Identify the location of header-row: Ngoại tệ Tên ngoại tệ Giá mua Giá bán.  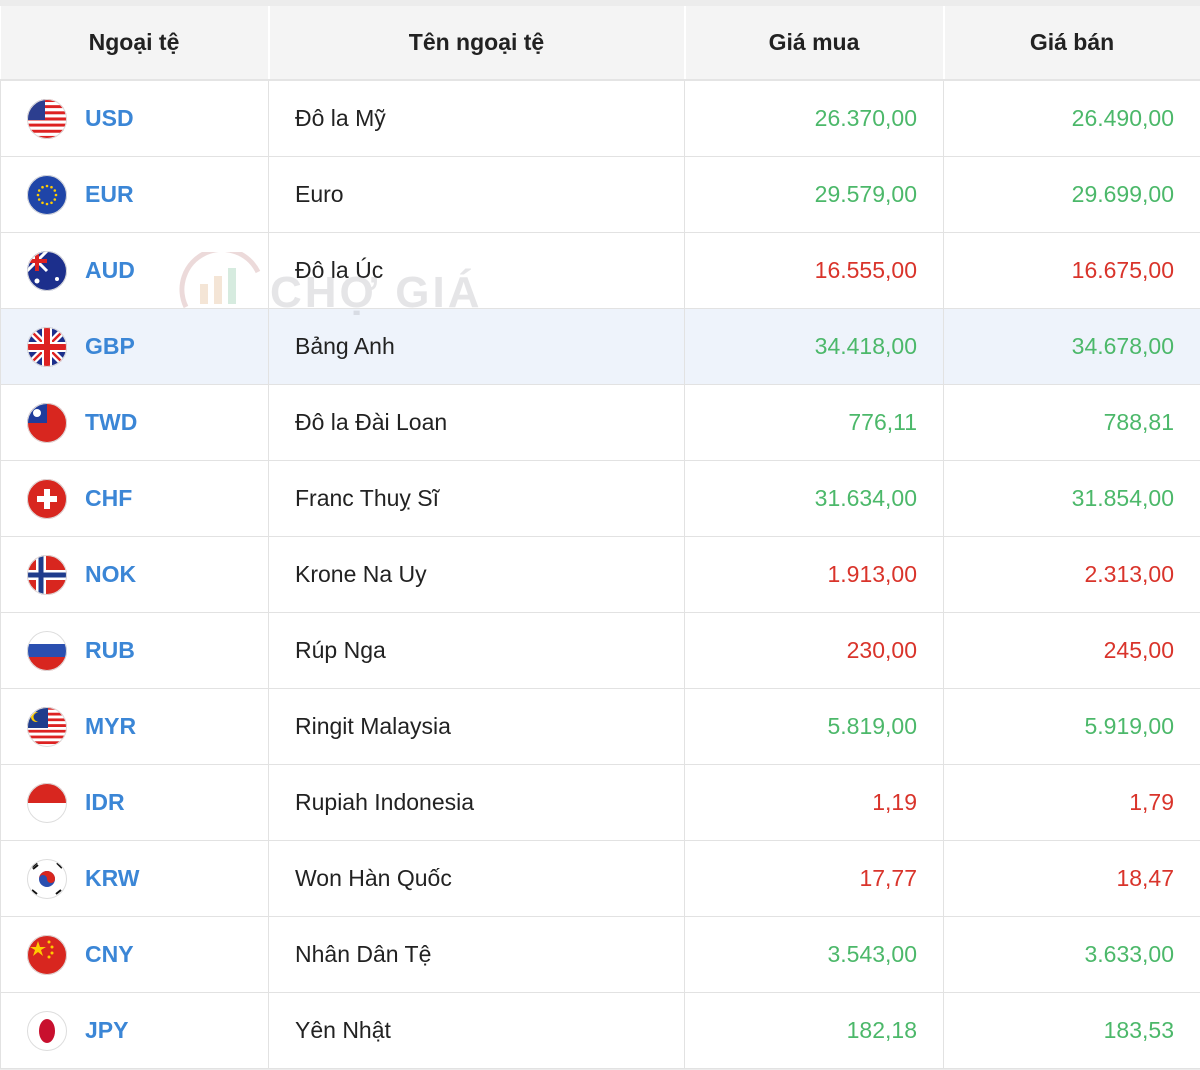
(600, 43).